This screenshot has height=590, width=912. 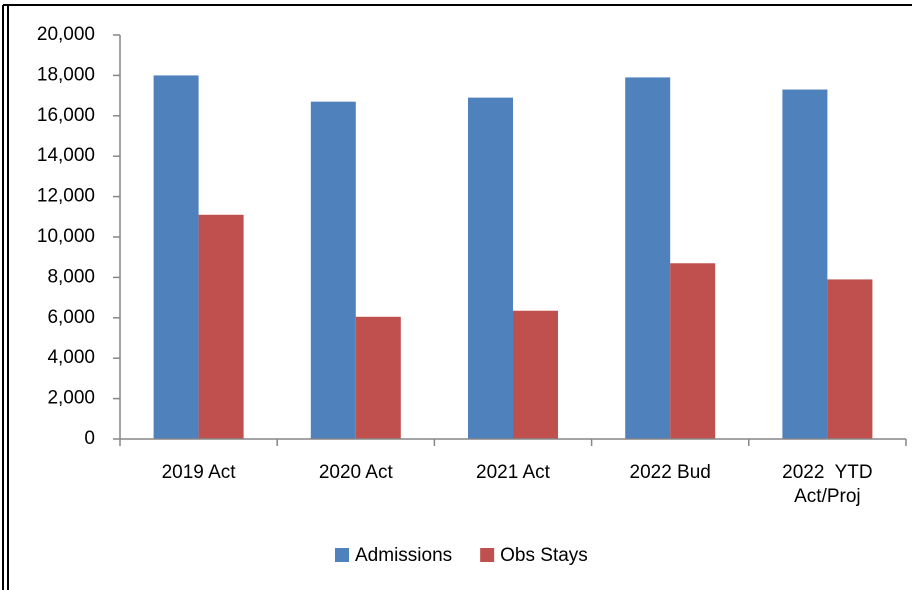 What do you see at coordinates (66, 196) in the screenshot?
I see `y-tick-label: 12,000` at bounding box center [66, 196].